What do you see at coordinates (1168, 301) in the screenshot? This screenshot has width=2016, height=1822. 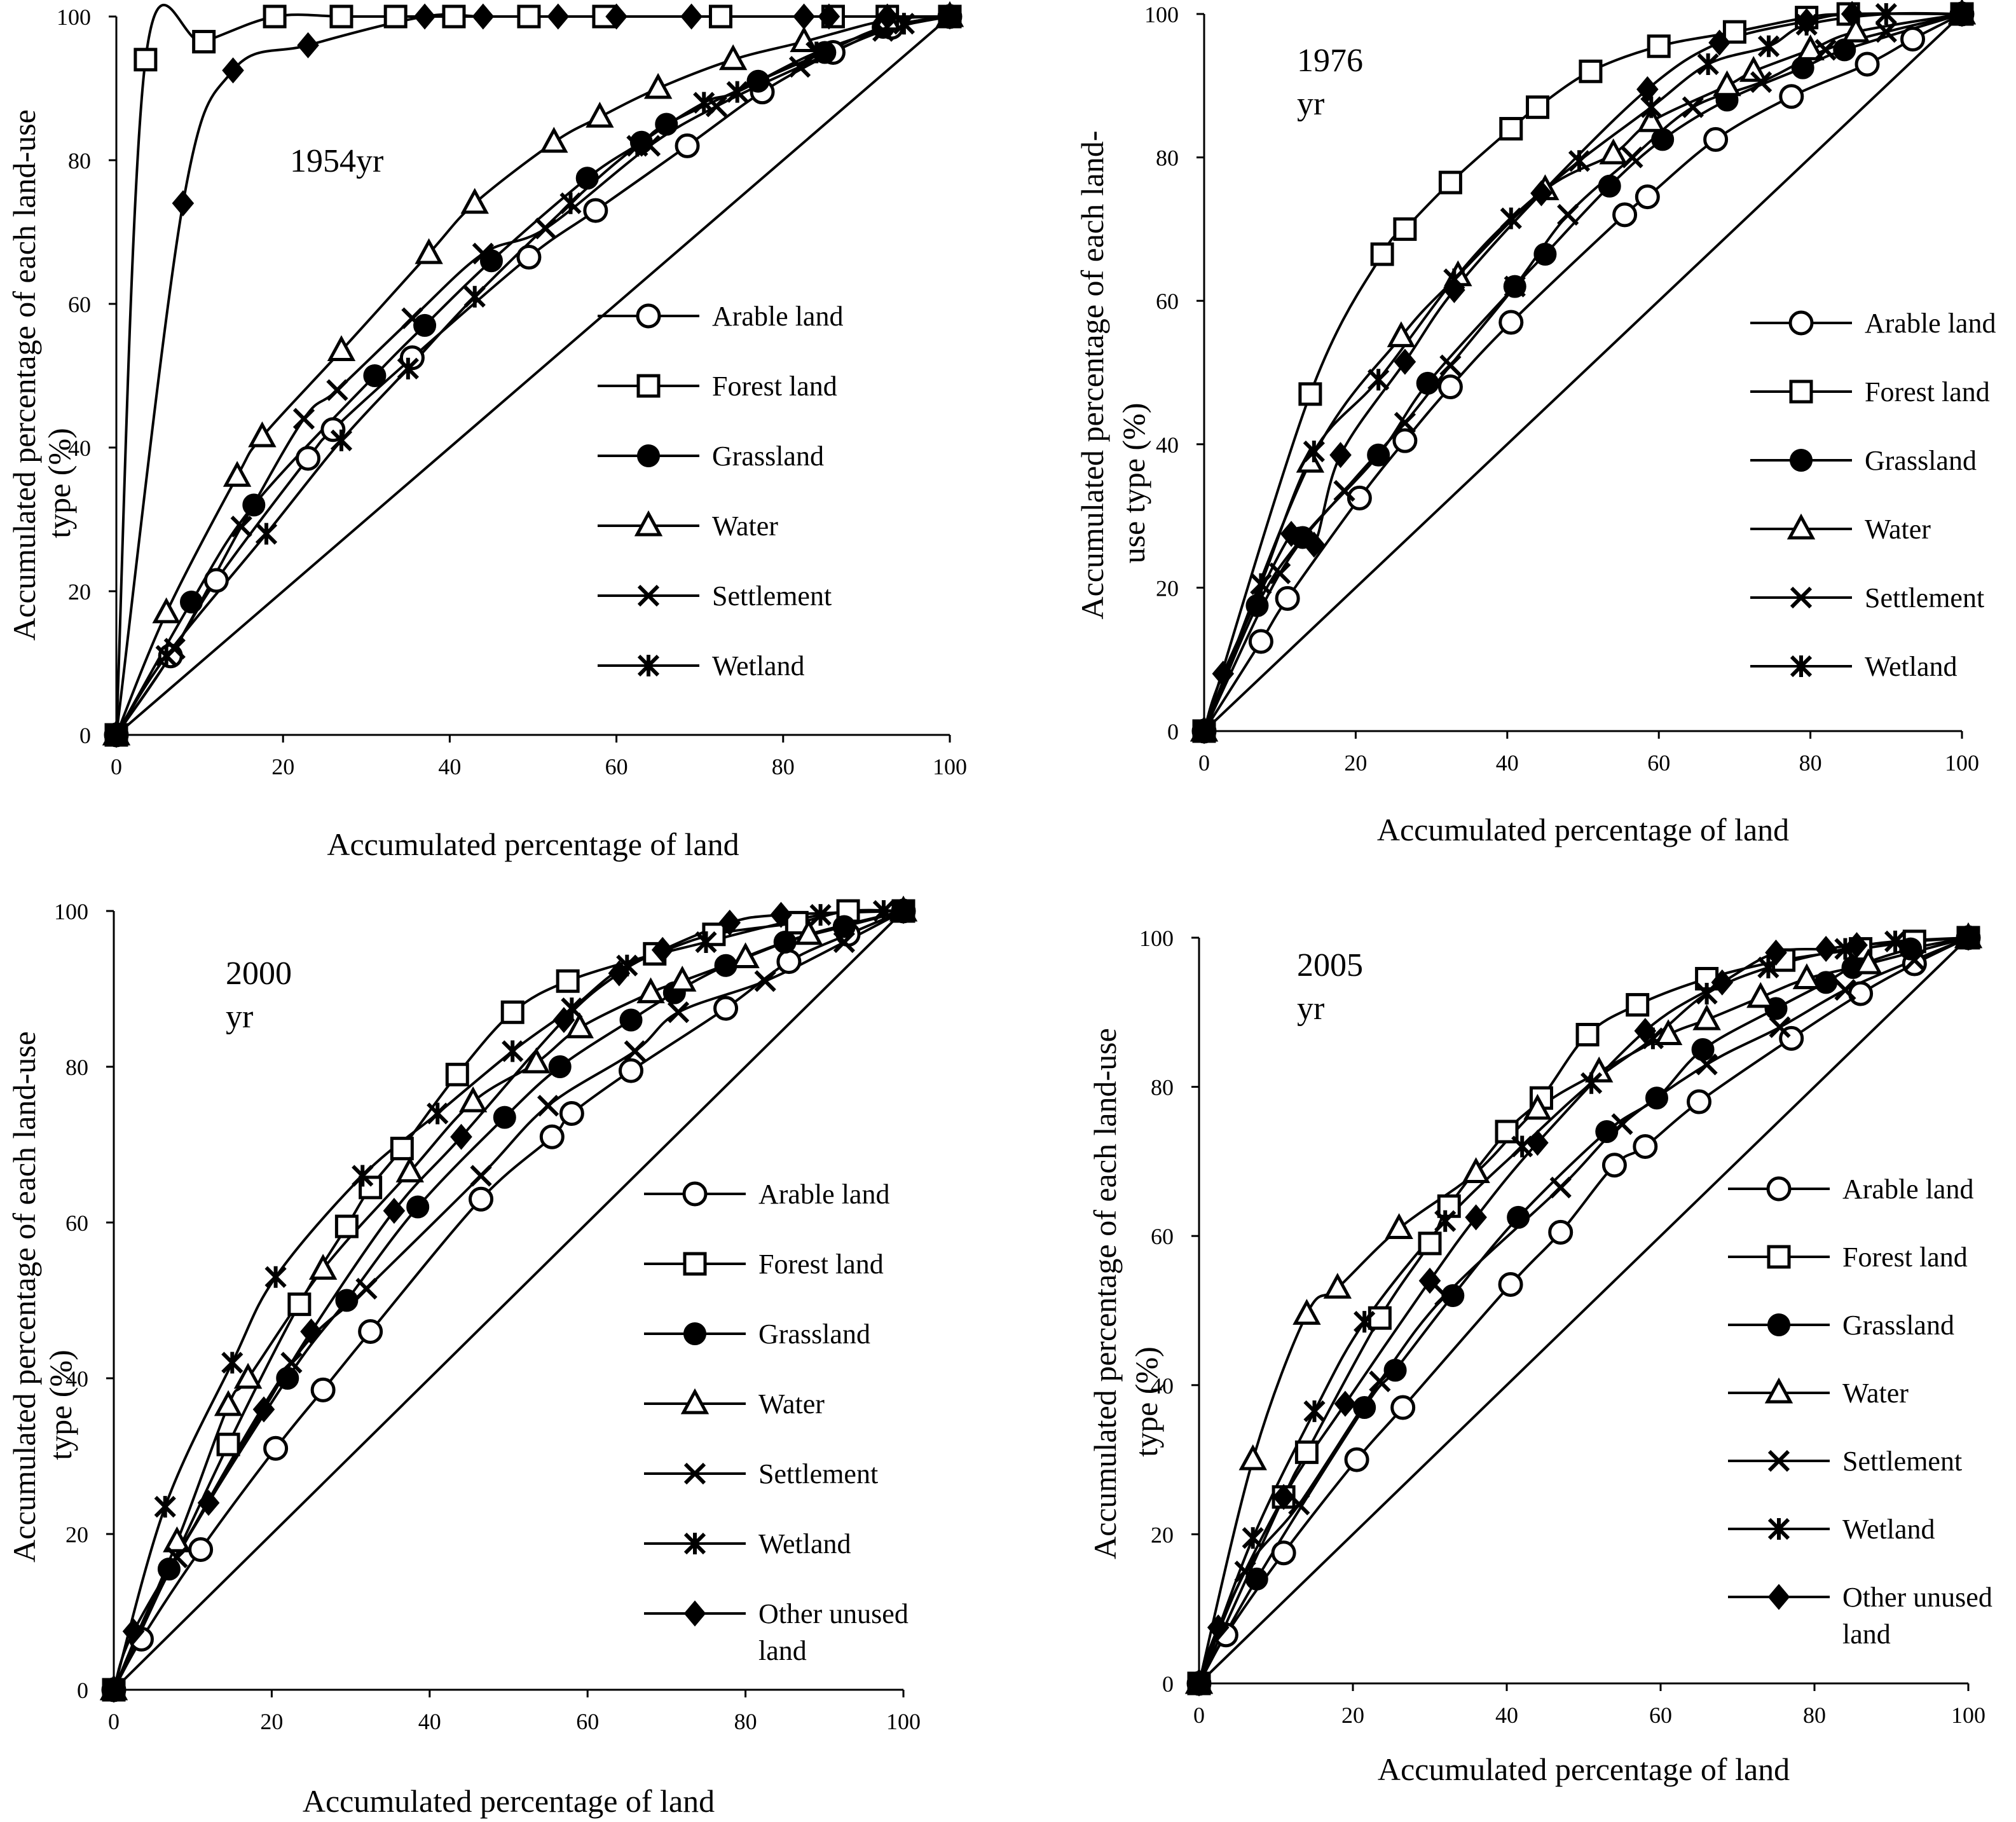 I see `y-tick-label: 60` at bounding box center [1168, 301].